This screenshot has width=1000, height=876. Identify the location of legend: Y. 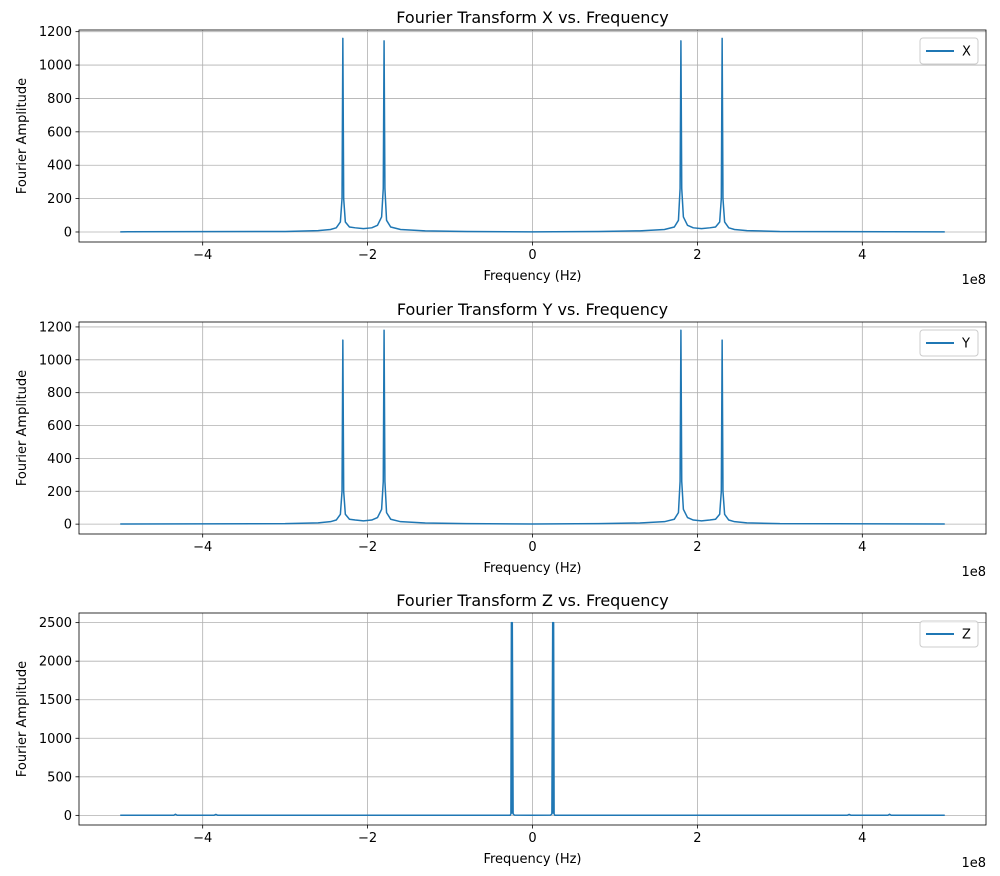
(949, 343).